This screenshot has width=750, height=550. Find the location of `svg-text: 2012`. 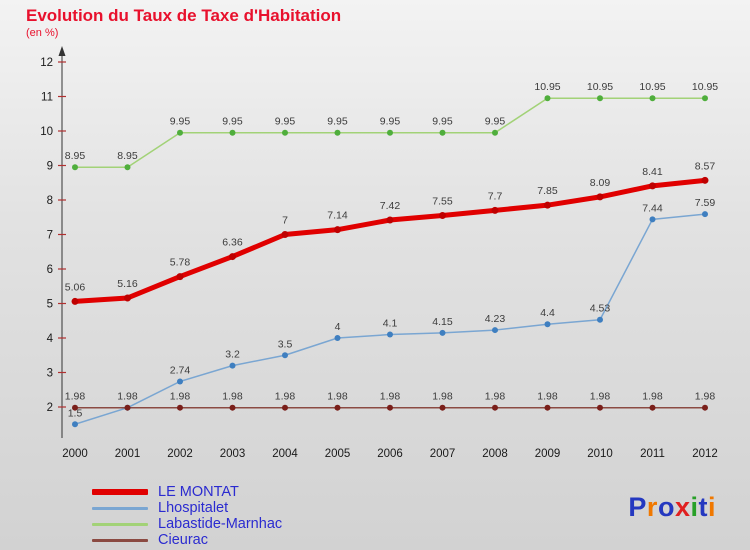

svg-text: 2012 is located at coordinates (705, 454).